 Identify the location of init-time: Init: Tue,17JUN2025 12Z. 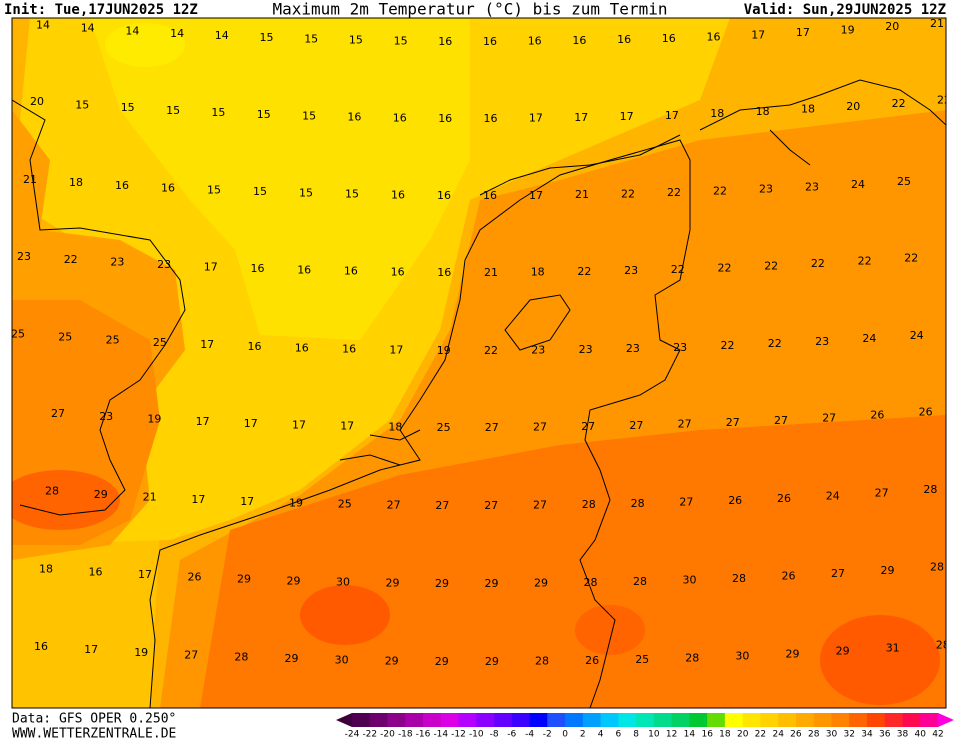
(101, 10).